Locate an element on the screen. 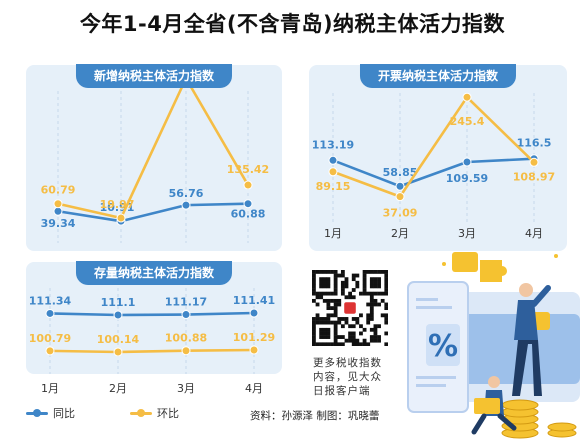 The image size is (585, 439). data-label-yoy: 111.34 is located at coordinates (50, 300).